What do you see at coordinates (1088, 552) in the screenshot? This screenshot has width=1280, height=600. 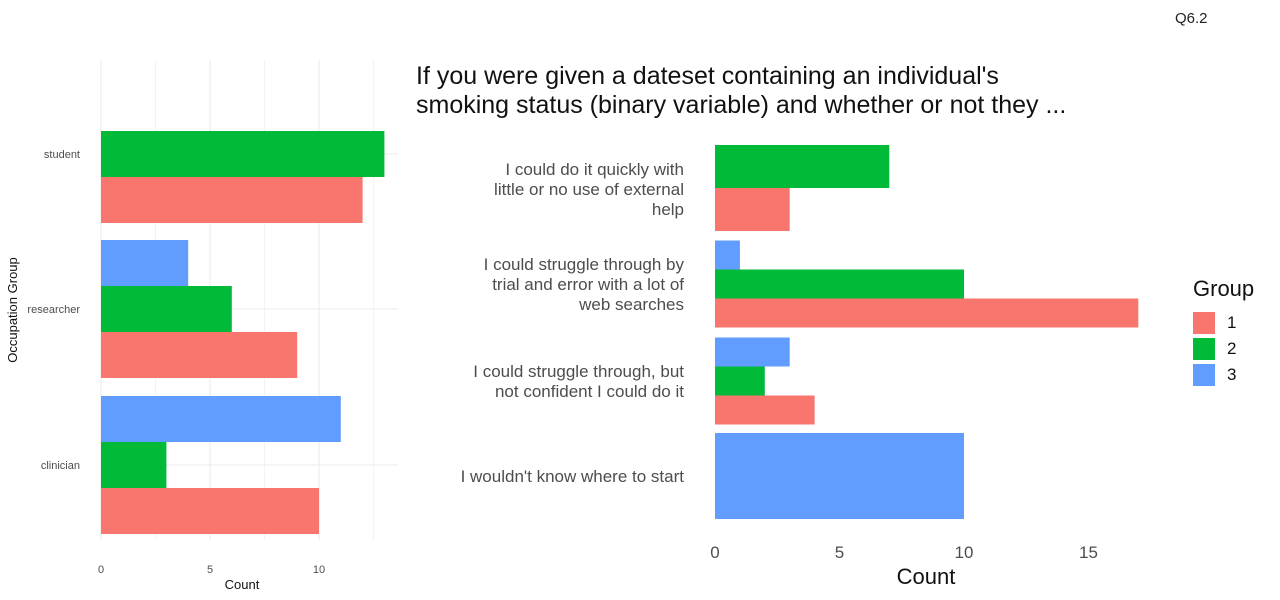 I see `x-tick-label: 15` at bounding box center [1088, 552].